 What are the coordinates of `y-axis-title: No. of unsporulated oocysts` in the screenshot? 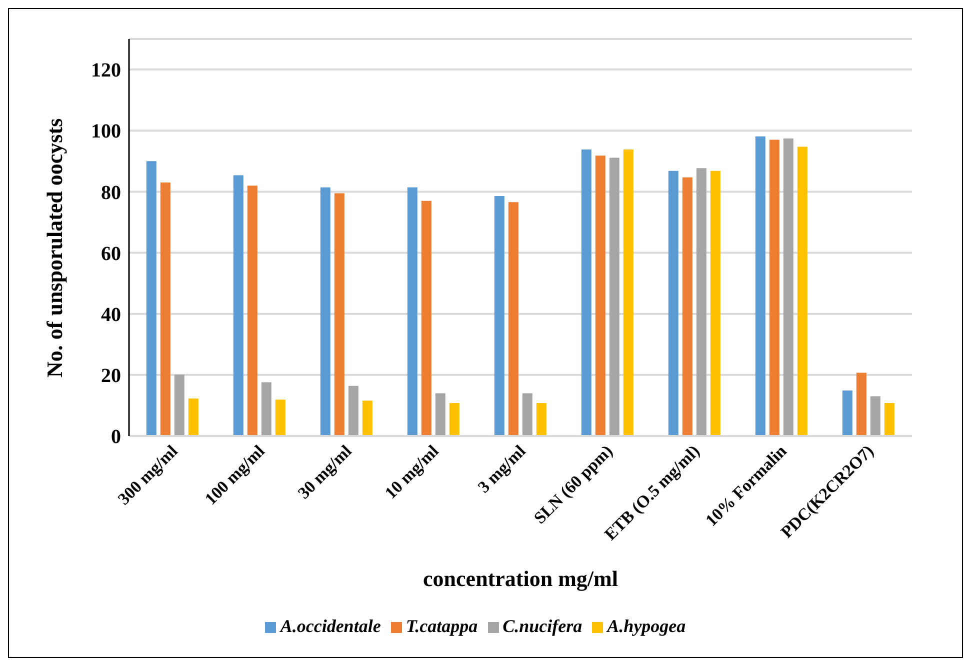 It's located at (54, 248).